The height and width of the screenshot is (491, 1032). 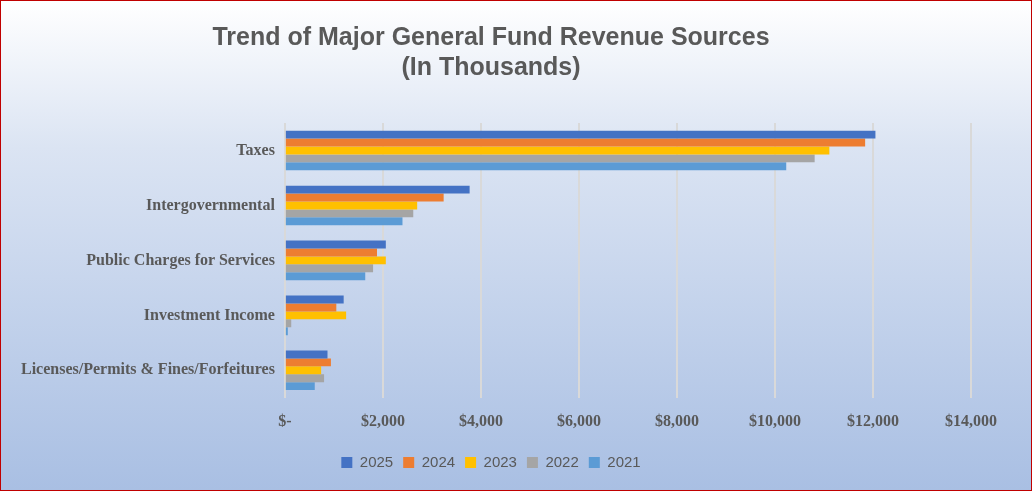 What do you see at coordinates (562, 461) in the screenshot?
I see `legend-label: 2022` at bounding box center [562, 461].